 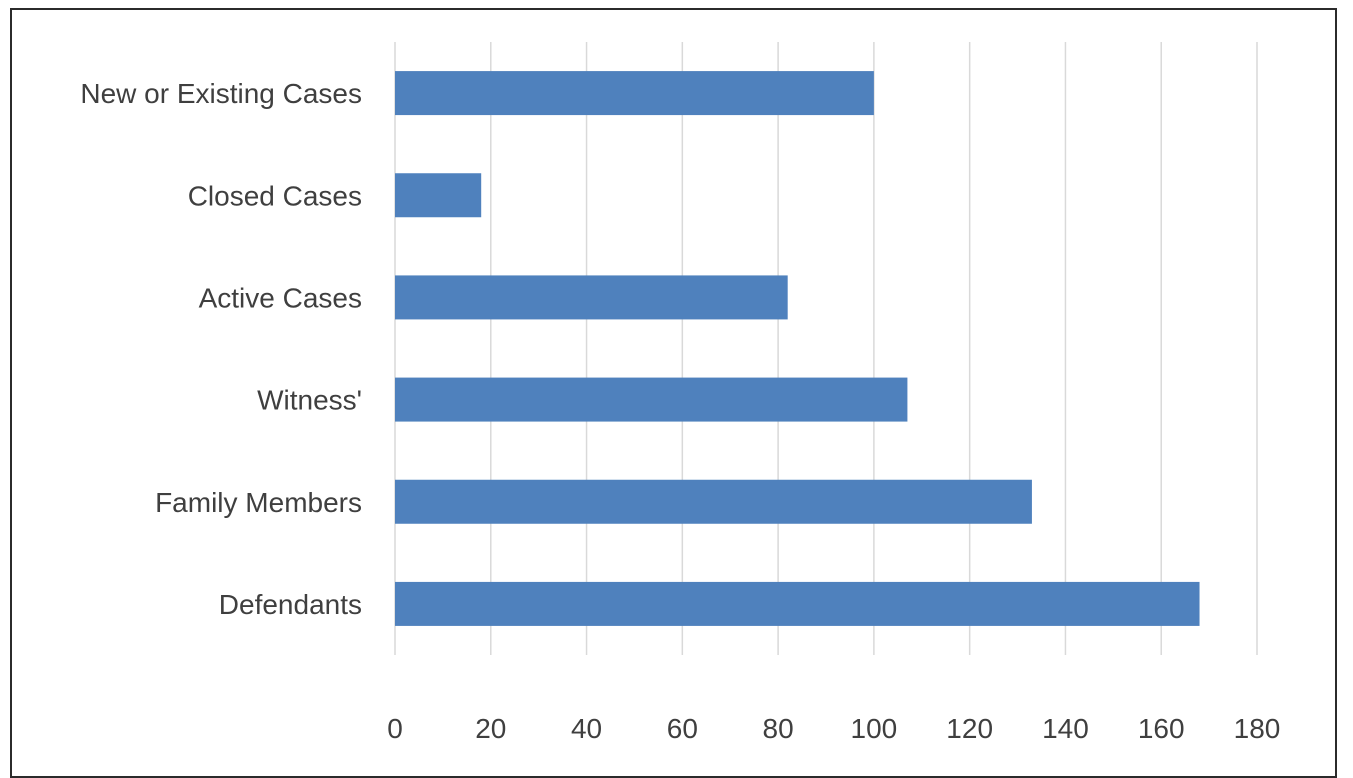 I want to click on category-label: Family Members, so click(x=258, y=502).